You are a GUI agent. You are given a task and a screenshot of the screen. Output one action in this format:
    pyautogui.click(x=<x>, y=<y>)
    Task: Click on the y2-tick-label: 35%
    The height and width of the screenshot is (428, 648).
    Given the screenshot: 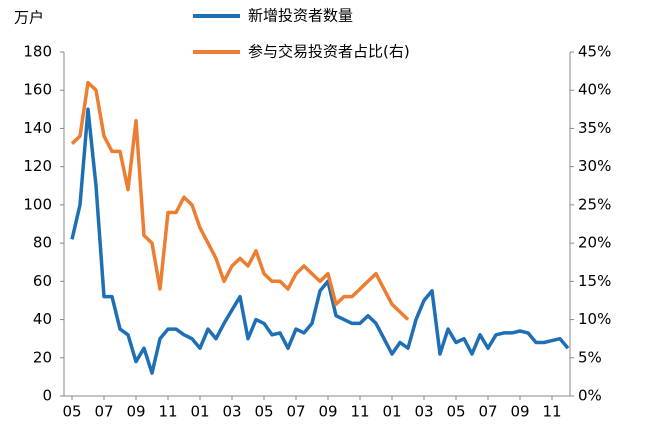 What is the action you would take?
    pyautogui.click(x=594, y=128)
    